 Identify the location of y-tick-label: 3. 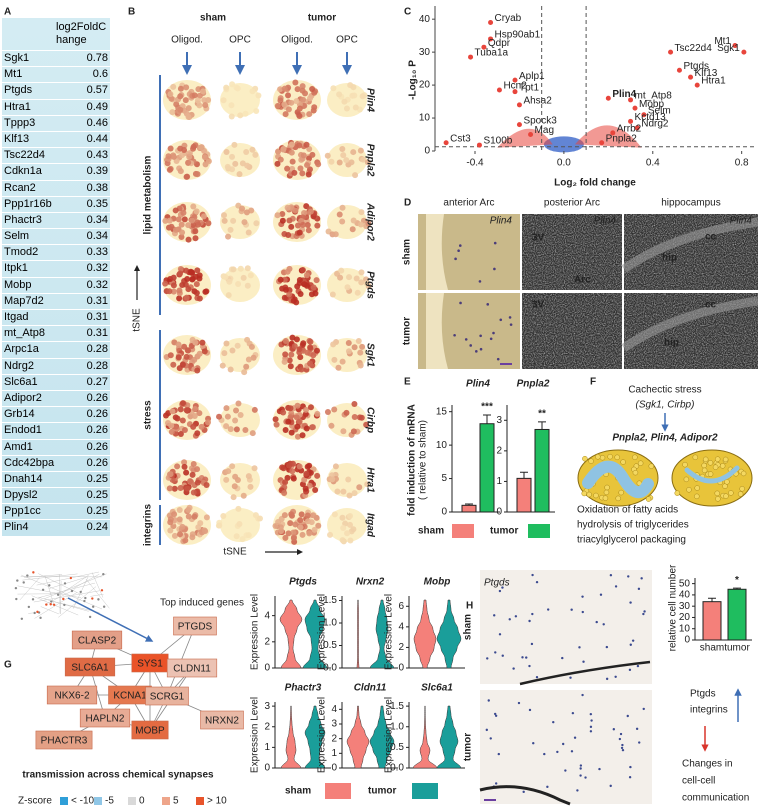
(499, 420).